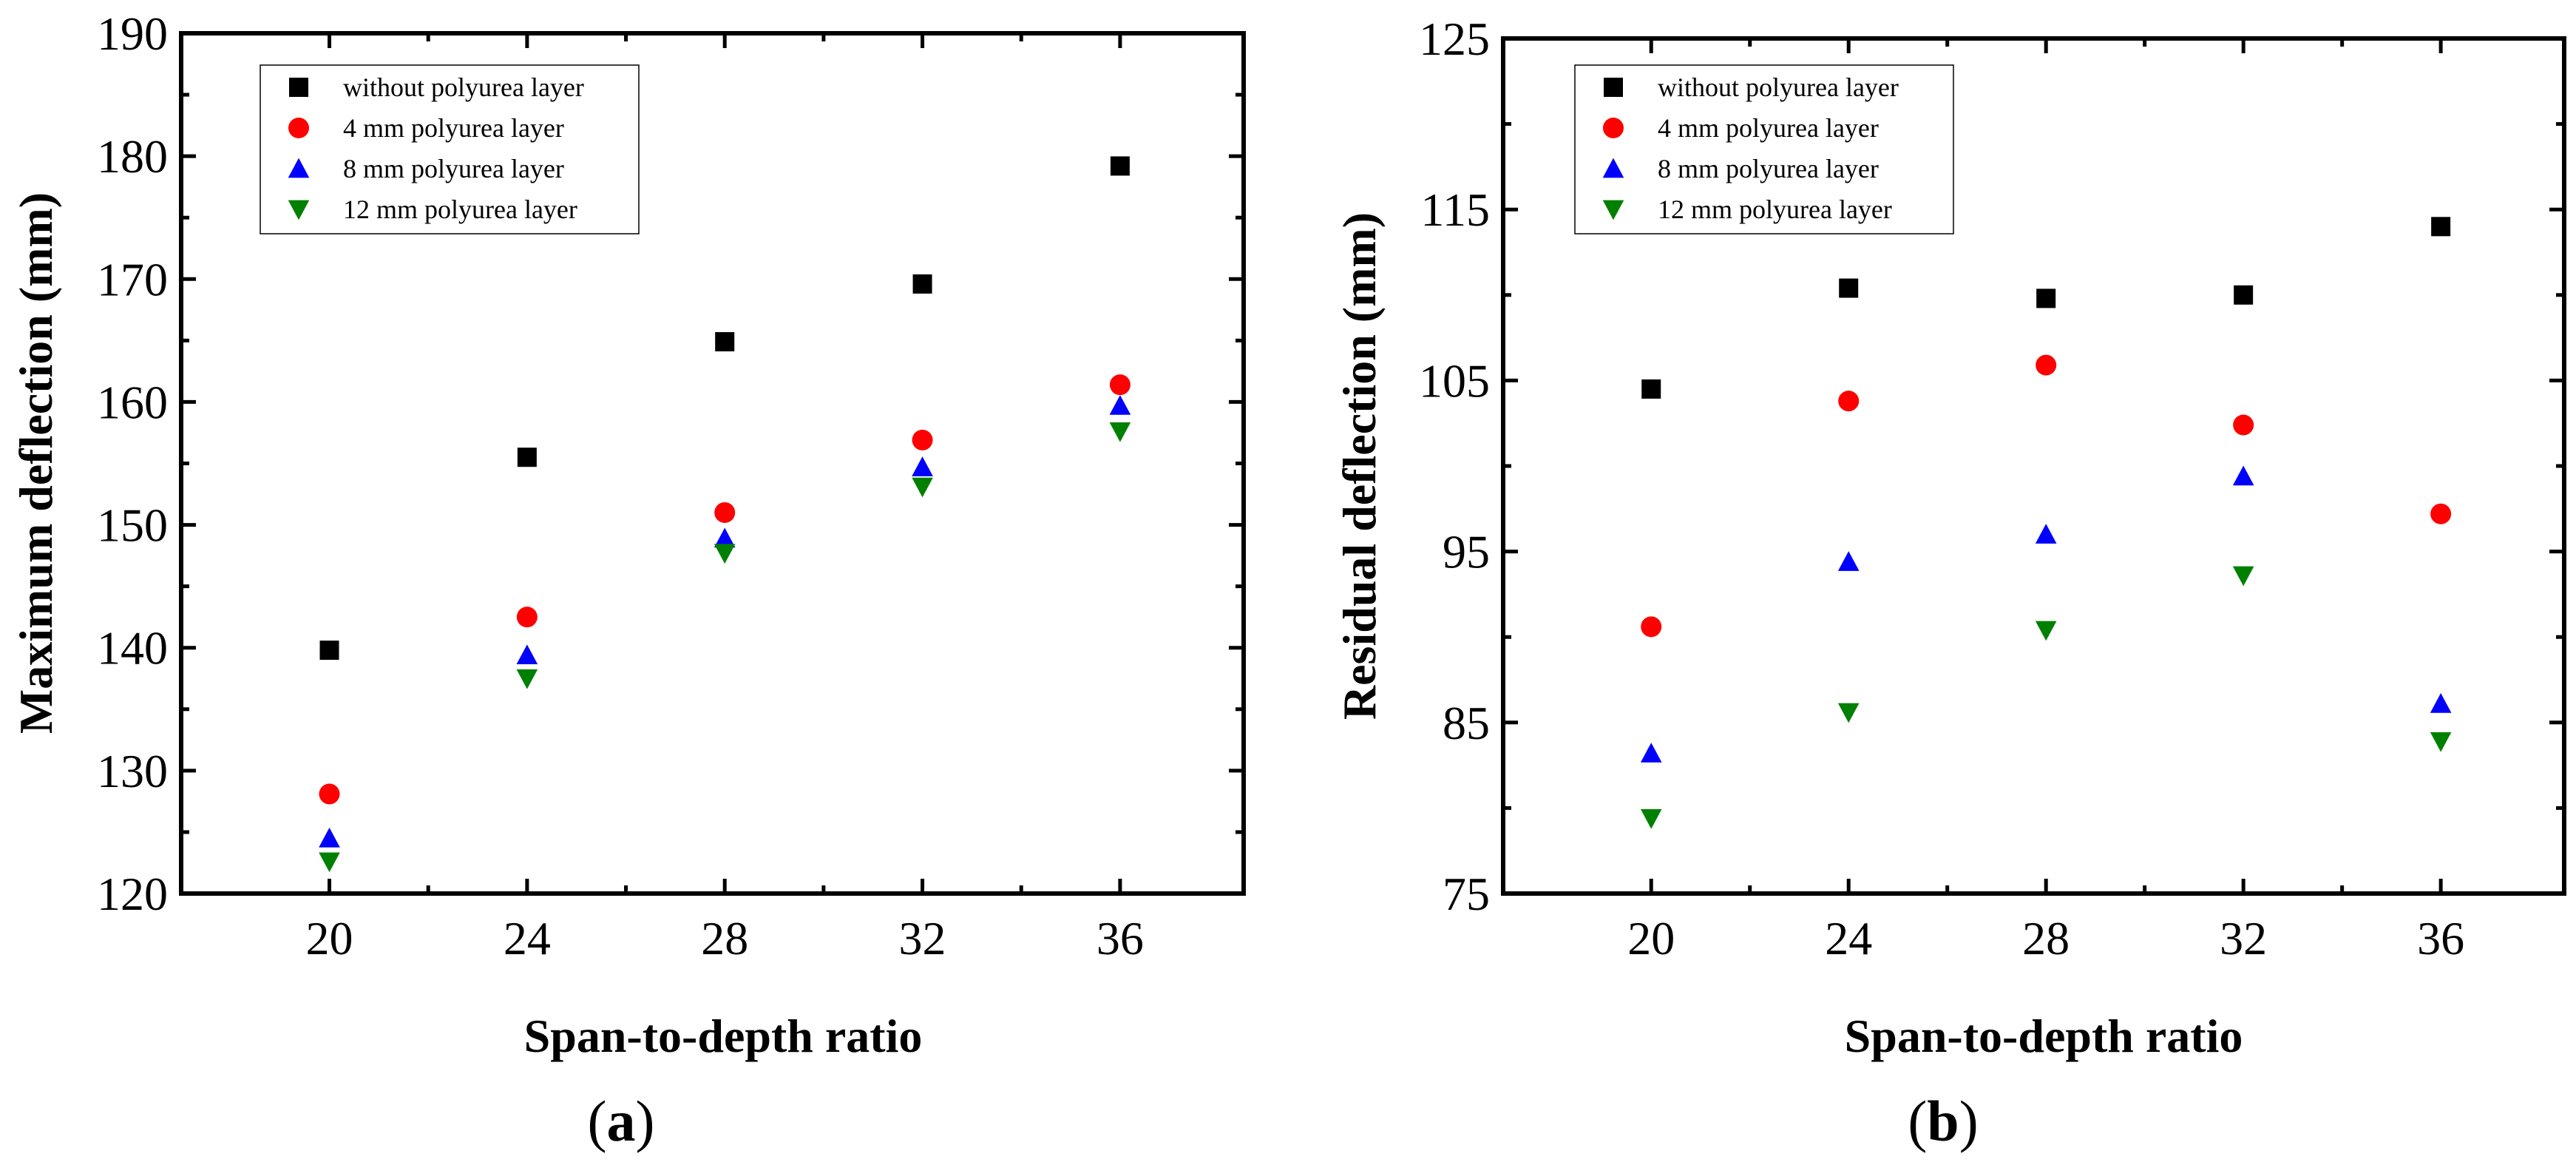  Describe the element at coordinates (2044, 1036) in the screenshot. I see `x-axis-title-b: Span-to-depth ratio` at that location.